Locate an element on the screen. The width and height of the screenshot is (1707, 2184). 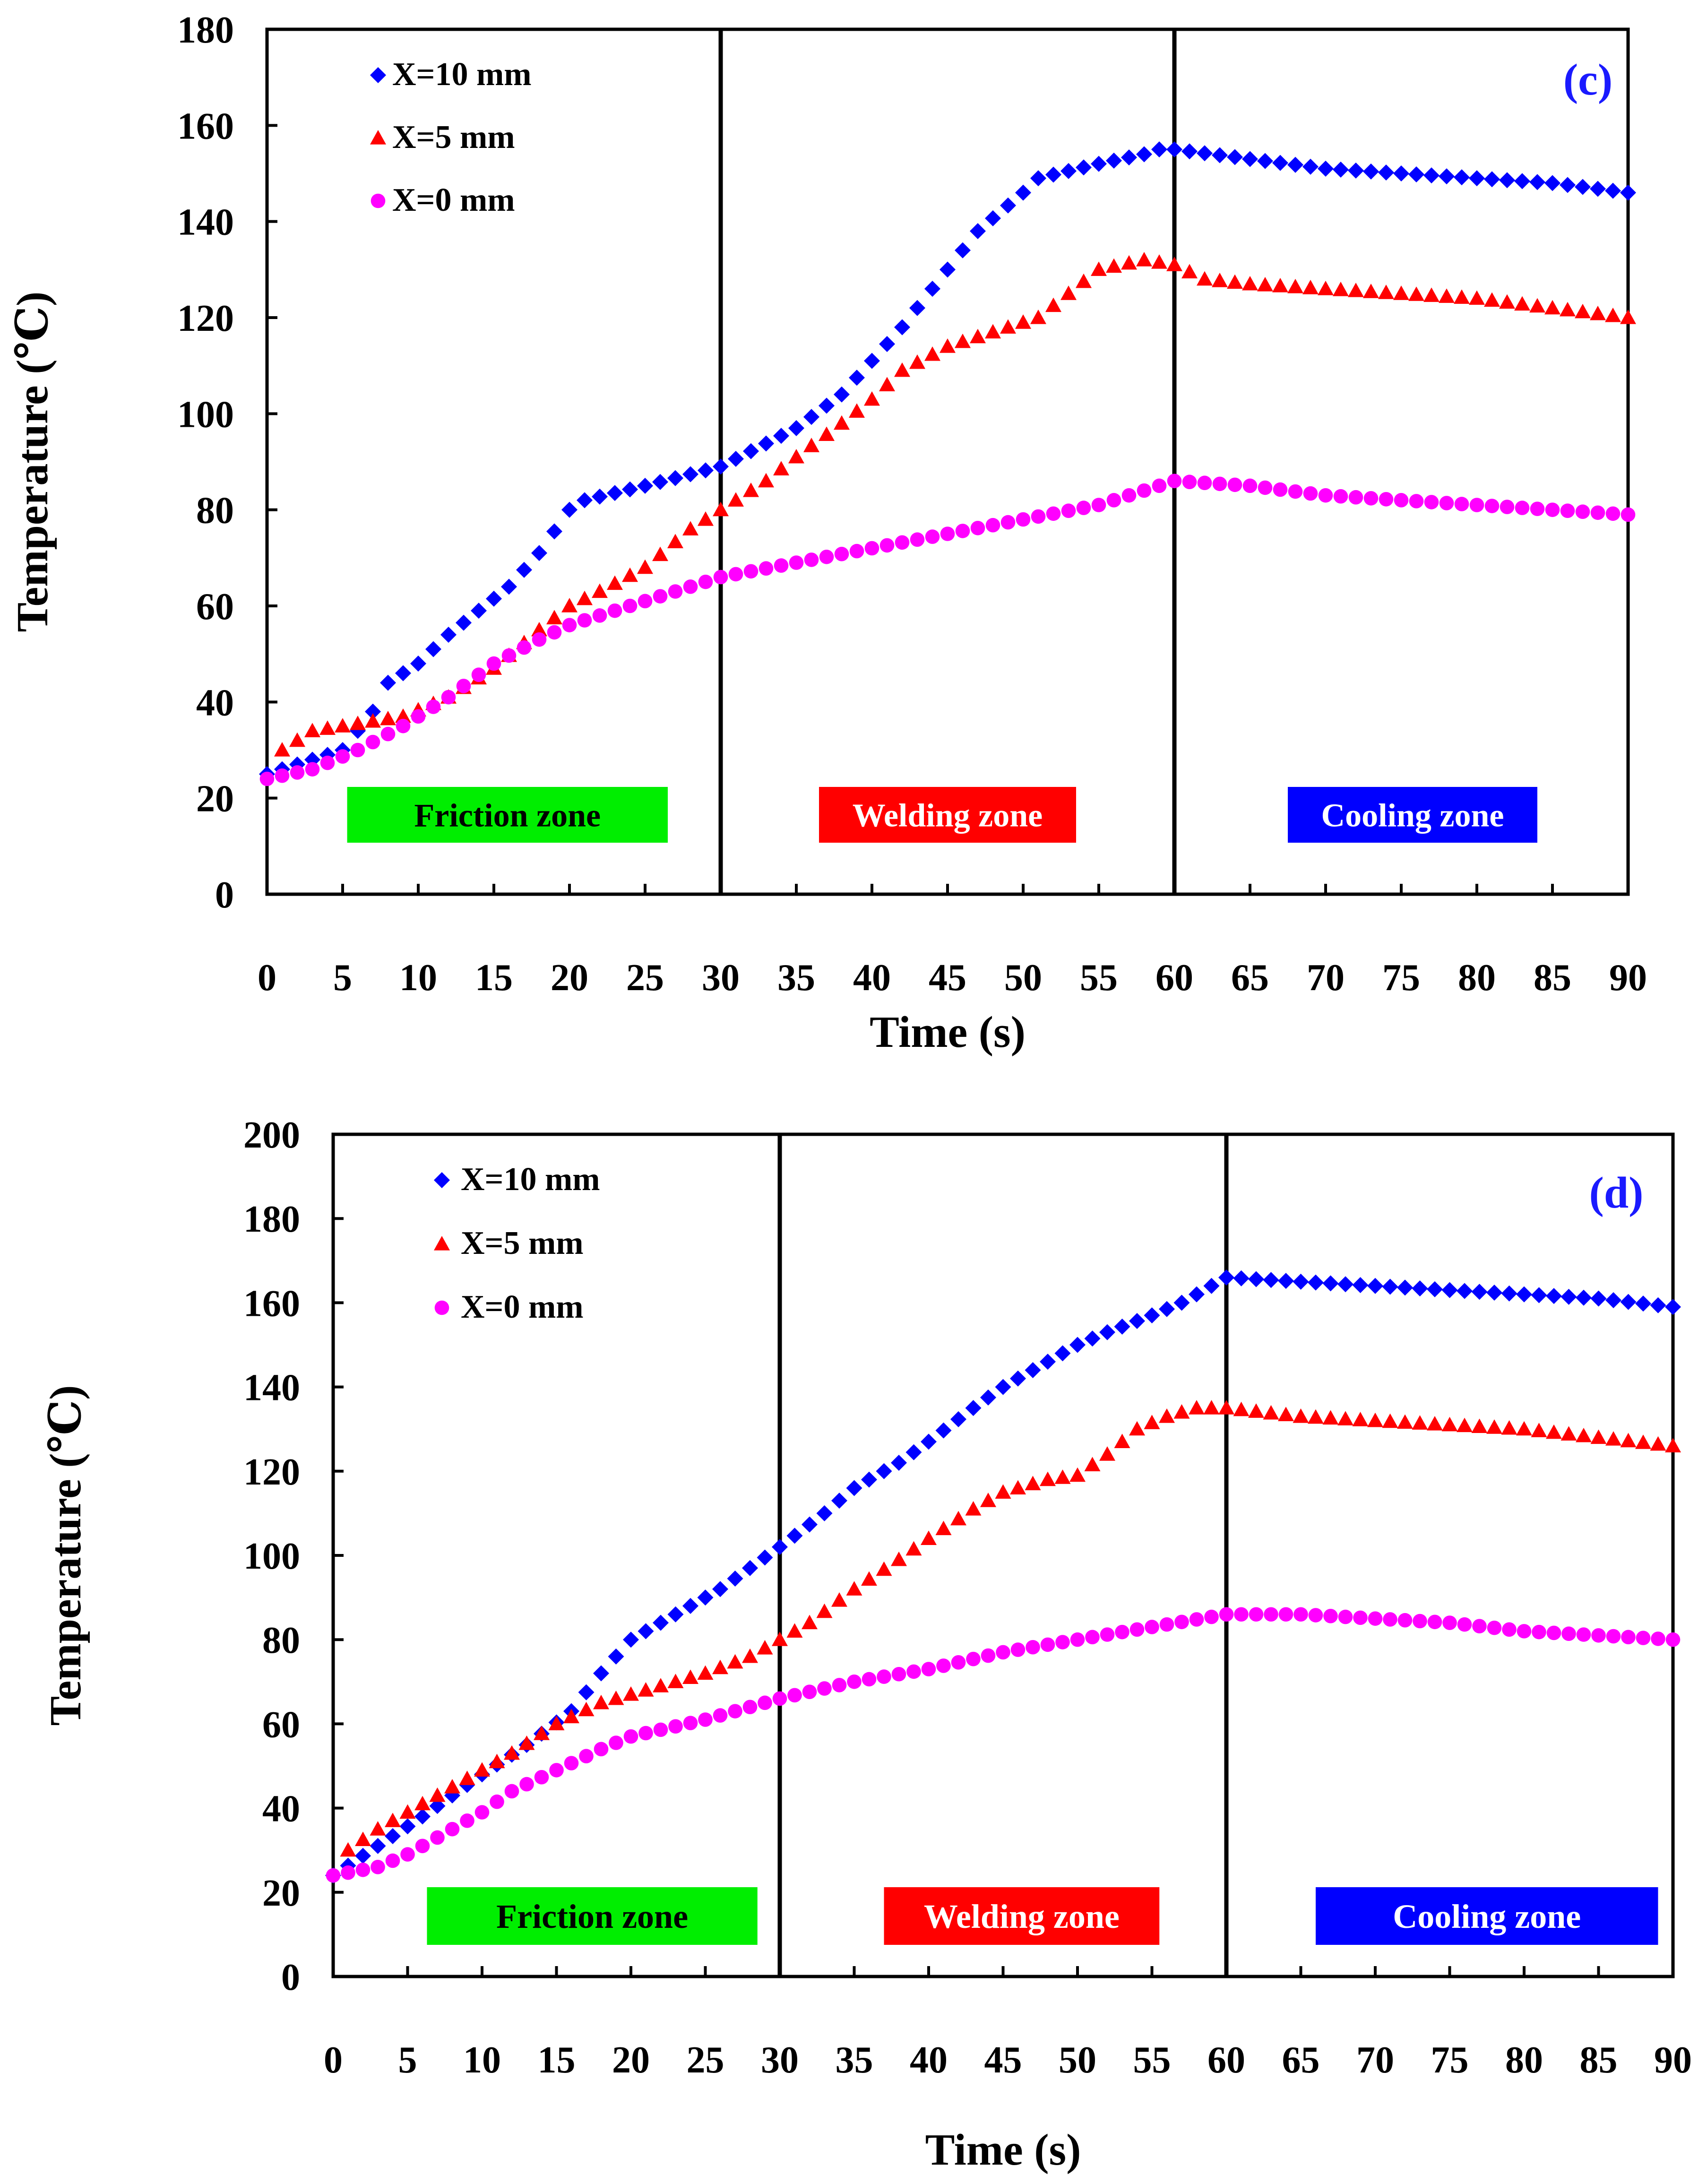
zone-label: Friction zone is located at coordinates (592, 1916).